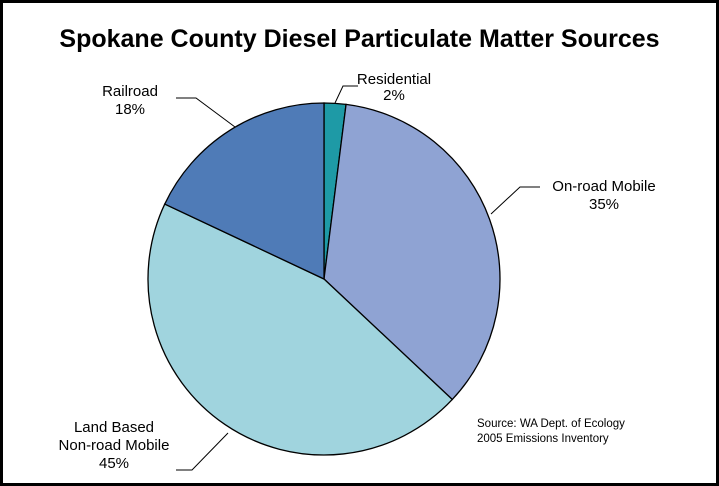 The width and height of the screenshot is (719, 486). What do you see at coordinates (130, 109) in the screenshot?
I see `slice-percent-label: 18%` at bounding box center [130, 109].